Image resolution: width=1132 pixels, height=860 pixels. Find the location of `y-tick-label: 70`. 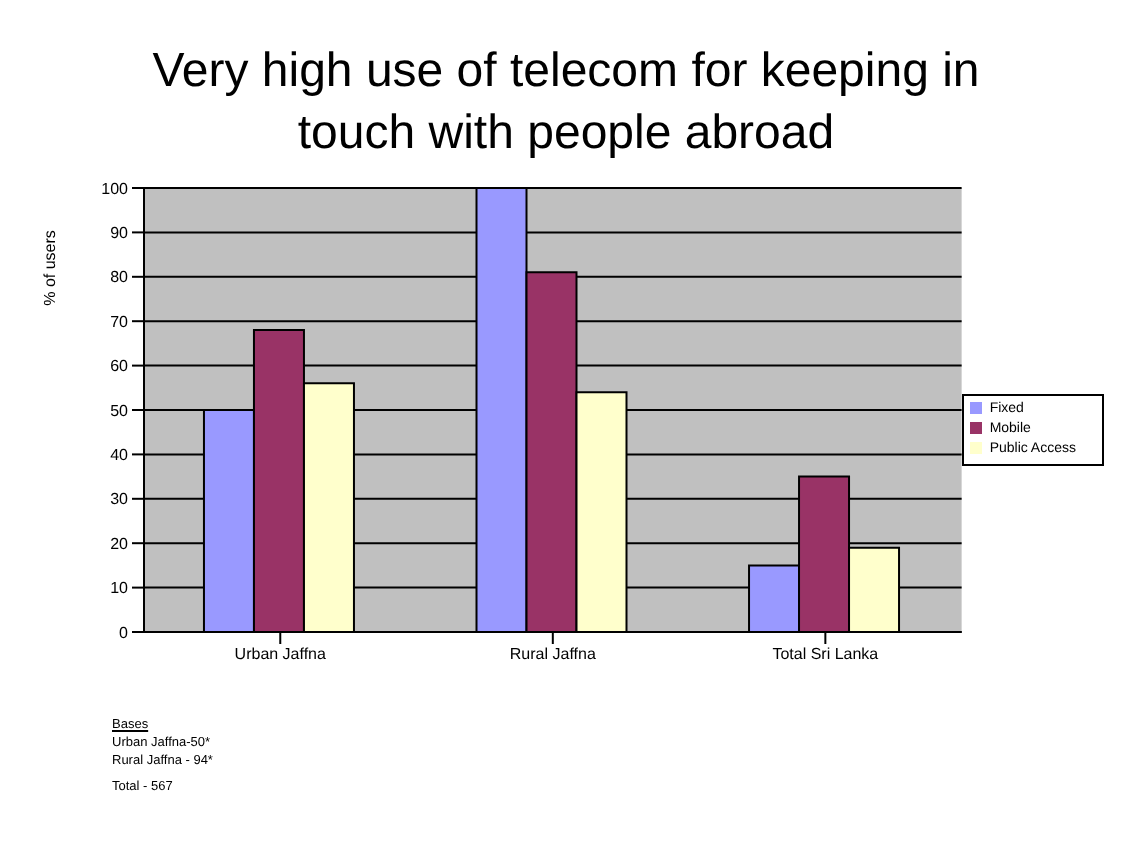

y-tick-label: 70 is located at coordinates (120, 321).